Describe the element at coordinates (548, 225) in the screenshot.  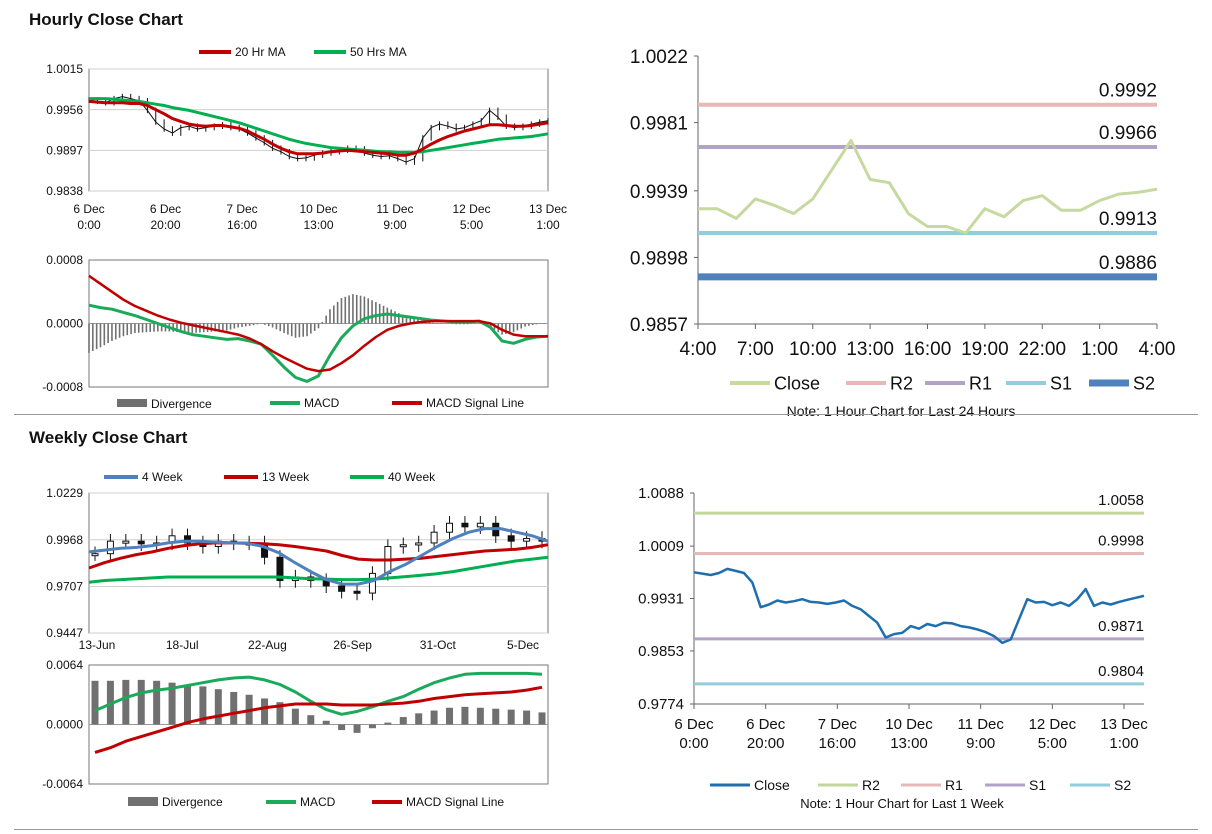
I see `hourly-price-xtick-time: 1:00` at that location.